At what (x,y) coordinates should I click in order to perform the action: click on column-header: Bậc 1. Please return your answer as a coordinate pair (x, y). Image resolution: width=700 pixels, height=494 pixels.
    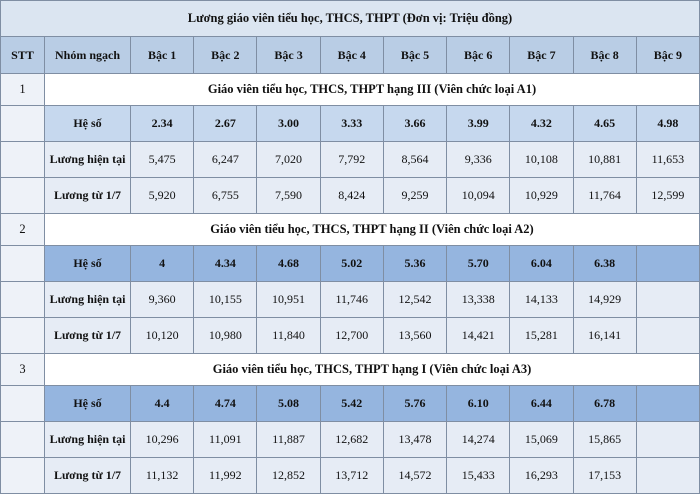
    Looking at the image, I should click on (162, 55).